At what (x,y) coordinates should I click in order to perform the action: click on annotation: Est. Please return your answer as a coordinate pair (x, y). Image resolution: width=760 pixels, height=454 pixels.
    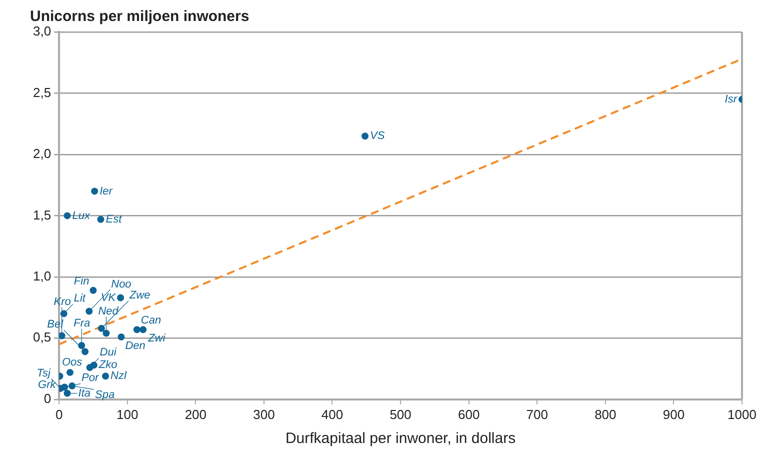
    Looking at the image, I should click on (114, 219).